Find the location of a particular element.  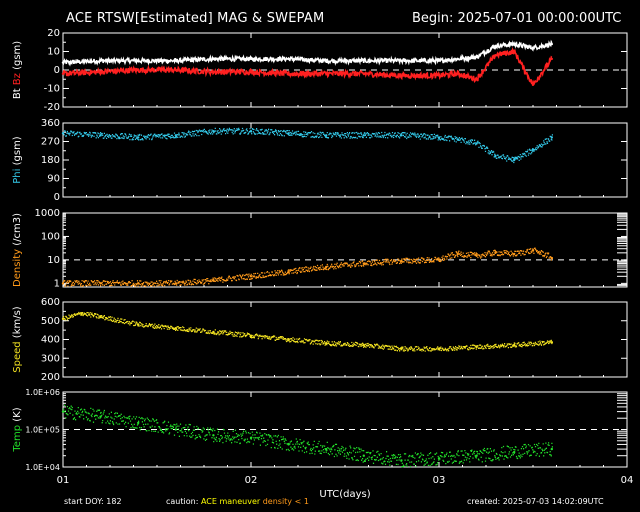

y-axis-label: Temp (K) is located at coordinates (17, 429).